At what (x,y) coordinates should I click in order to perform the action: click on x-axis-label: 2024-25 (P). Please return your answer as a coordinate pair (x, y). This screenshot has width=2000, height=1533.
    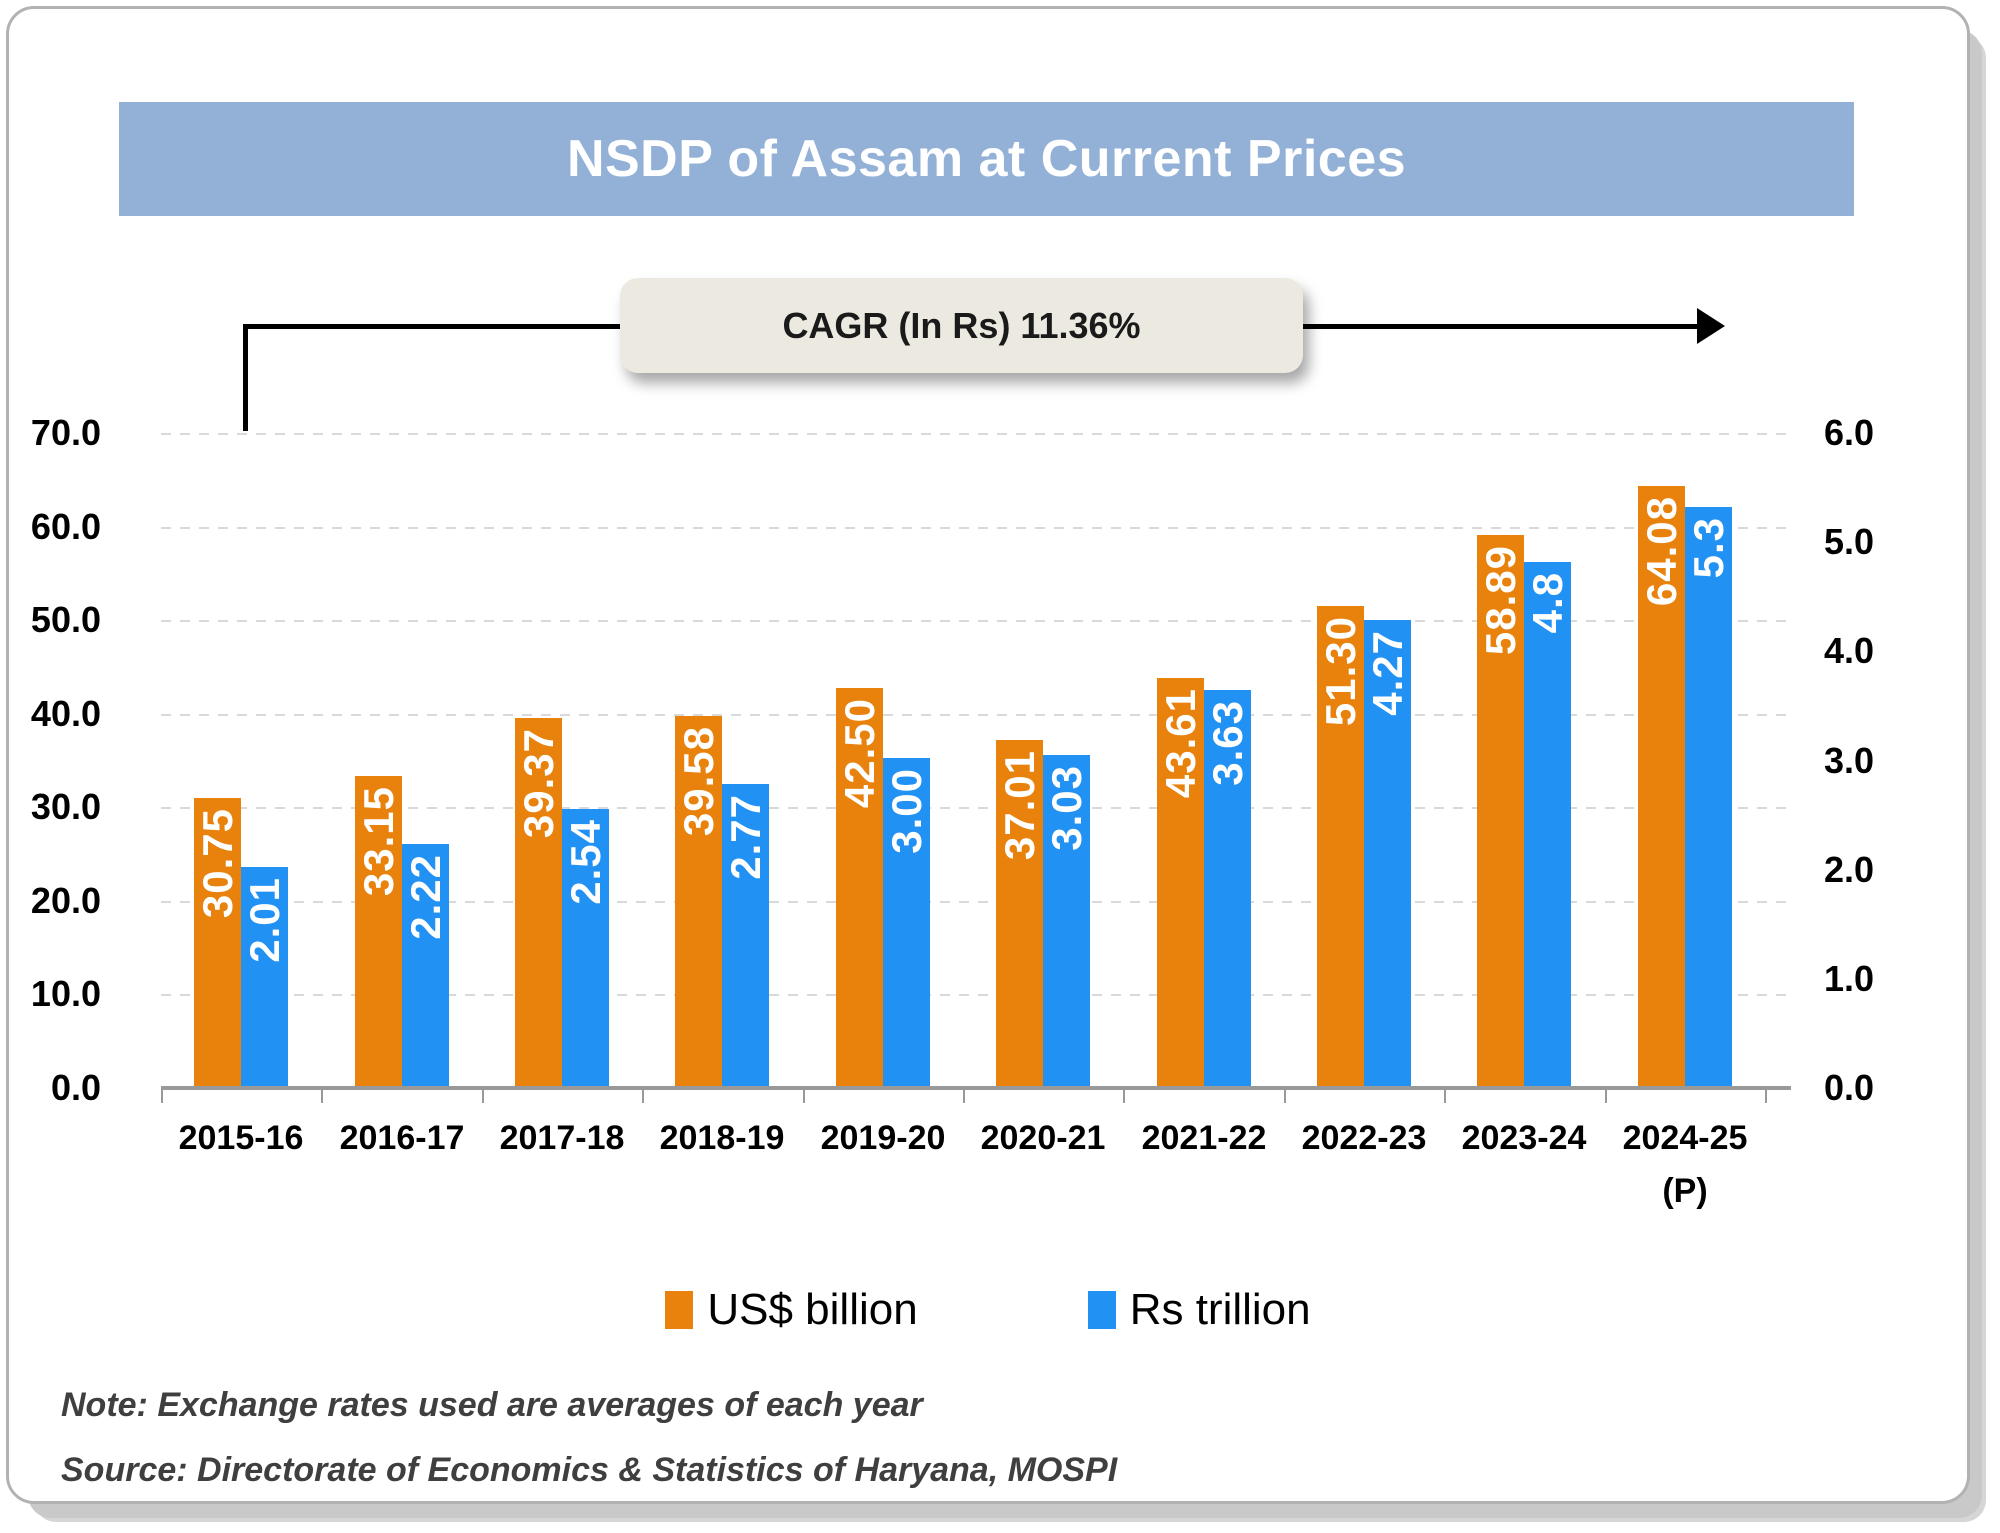
    Looking at the image, I should click on (1685, 1164).